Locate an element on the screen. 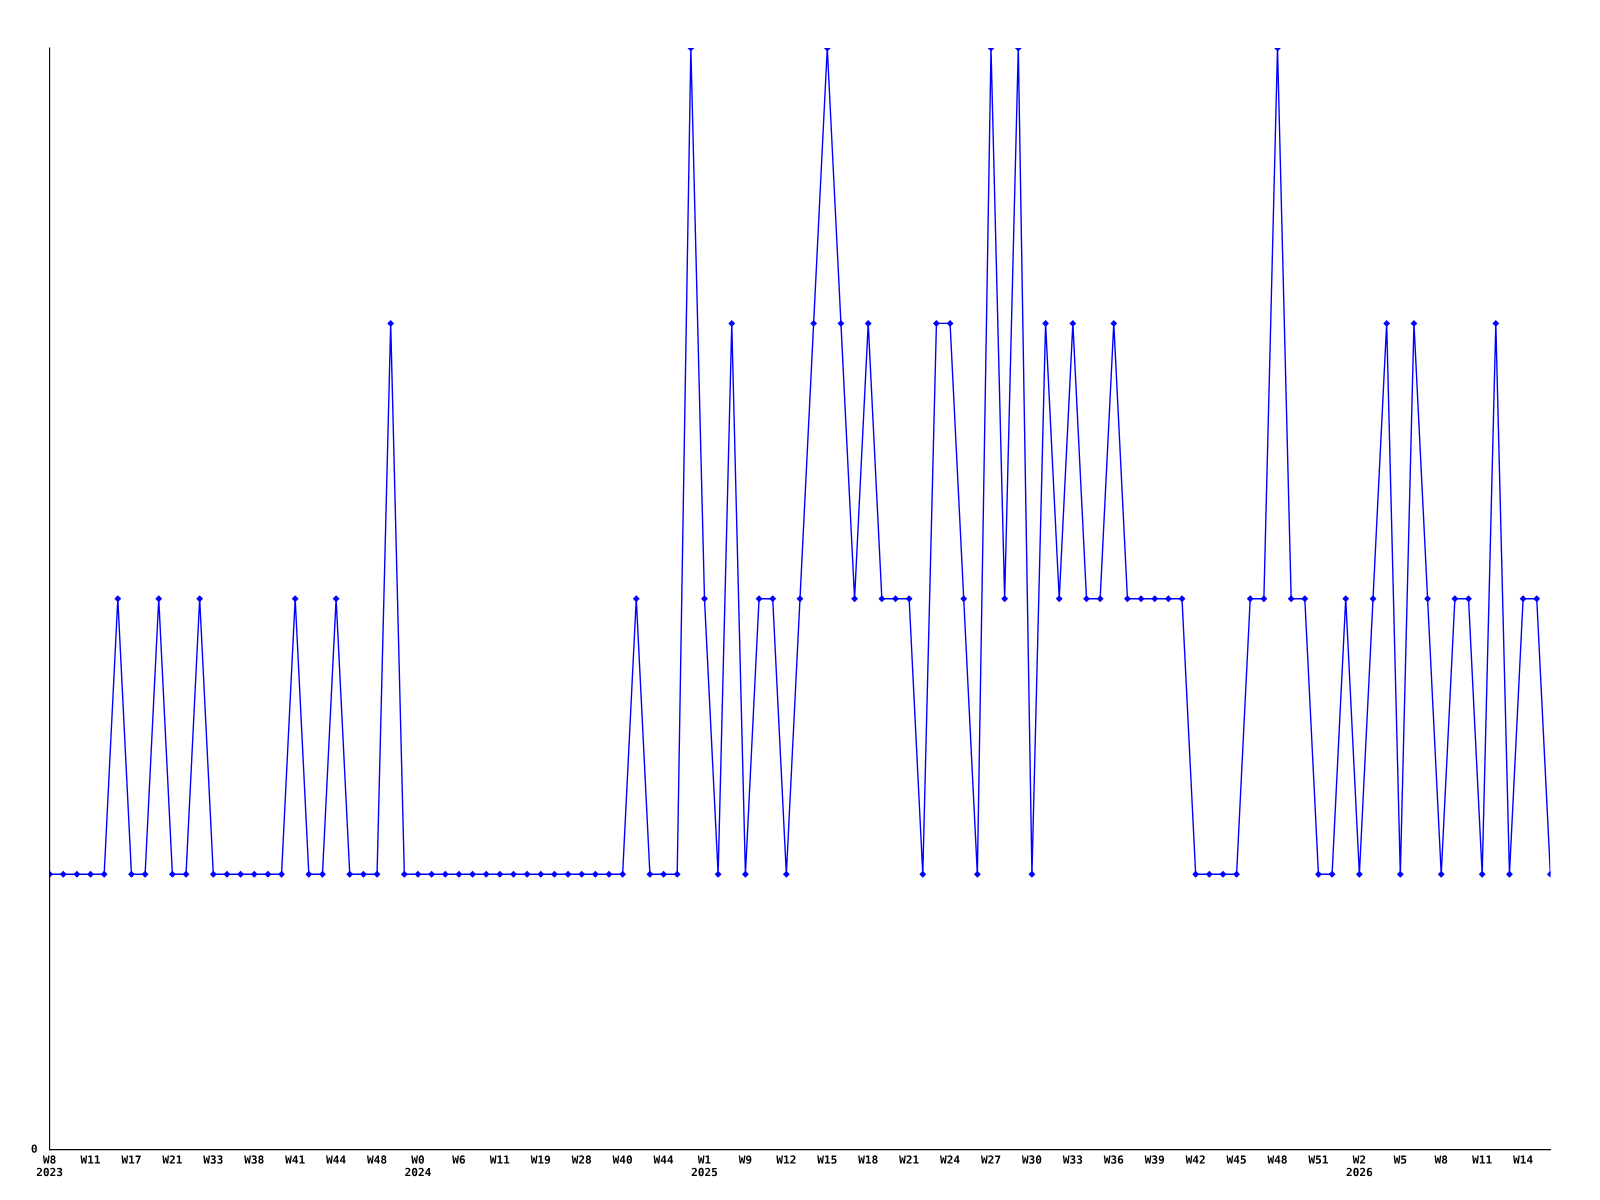 Image resolution: width=1600 pixels, height=1200 pixels. x-tick-label: W17 is located at coordinates (131, 1159).